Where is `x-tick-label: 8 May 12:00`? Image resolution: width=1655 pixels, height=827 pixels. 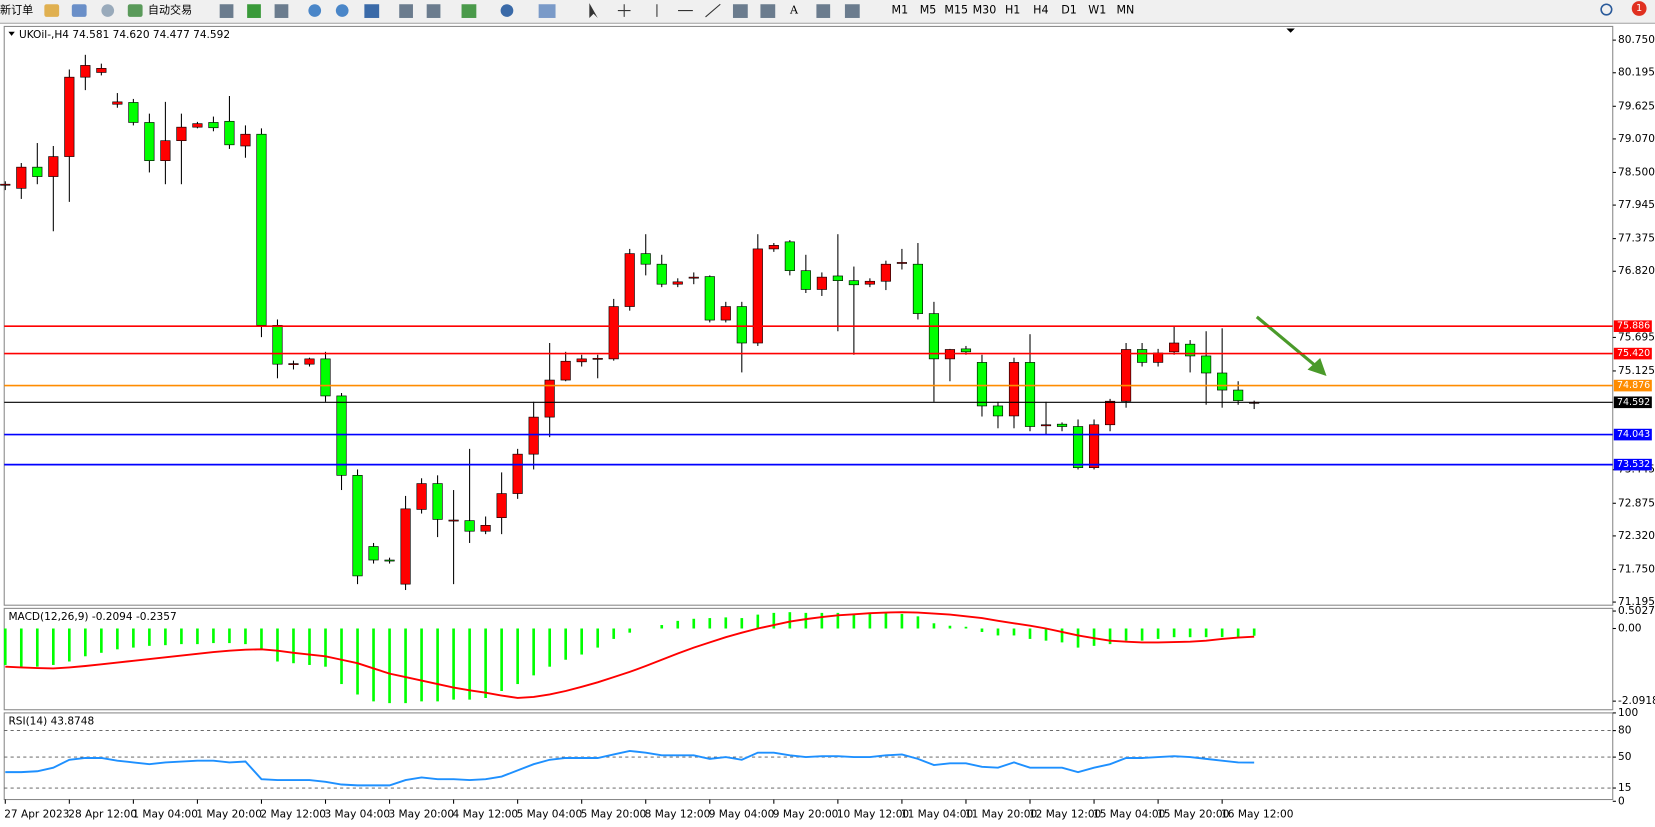
x-tick-label: 8 May 12:00 is located at coordinates (678, 814).